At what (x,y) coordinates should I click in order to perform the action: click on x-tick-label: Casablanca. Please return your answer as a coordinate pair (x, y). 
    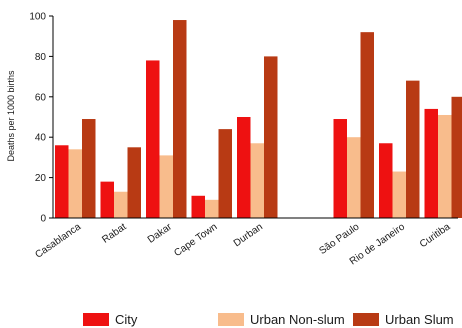
    Looking at the image, I should click on (58, 241).